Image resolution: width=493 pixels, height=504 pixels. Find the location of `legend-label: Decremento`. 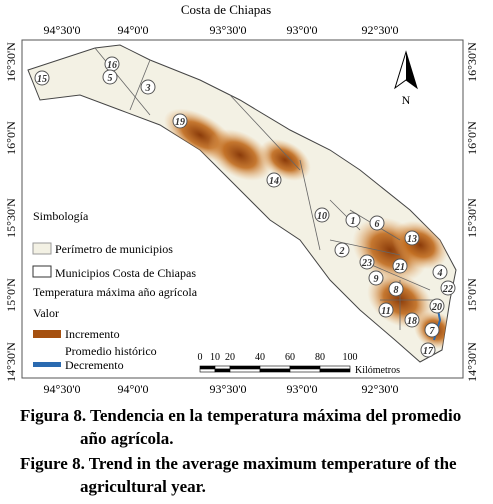

legend-label: Decremento is located at coordinates (94, 365).